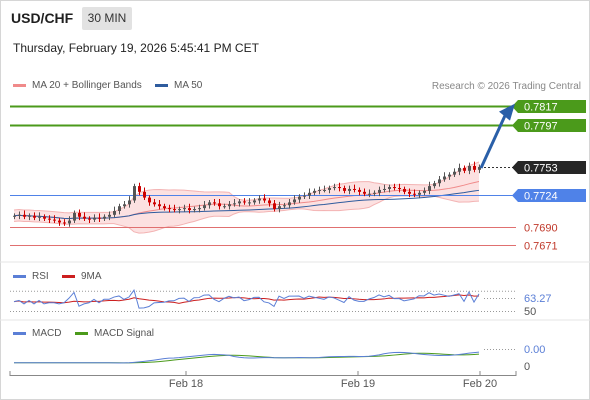 The image size is (590, 400). Describe the element at coordinates (541, 108) in the screenshot. I see `level-label-0.7817: 0.7817` at that location.